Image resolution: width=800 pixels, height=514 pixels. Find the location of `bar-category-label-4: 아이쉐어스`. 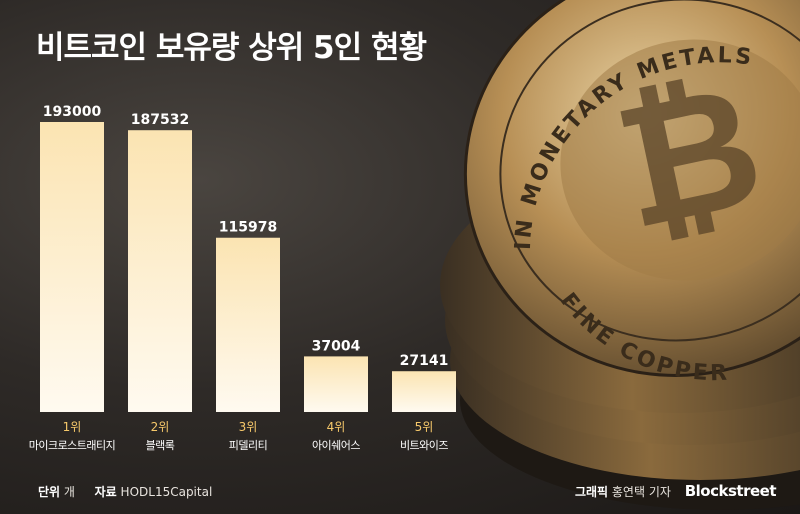

bar-category-label-4: 아이쉐어스 is located at coordinates (336, 445).